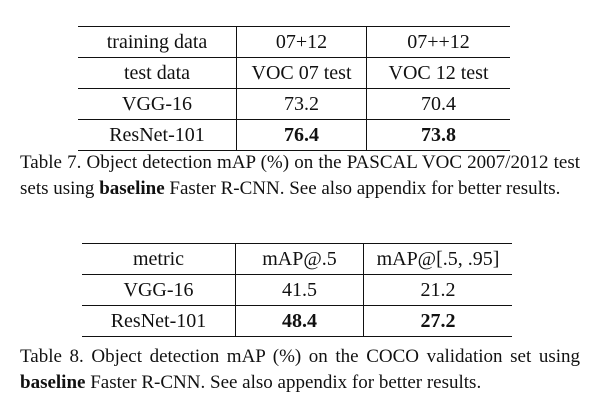  What do you see at coordinates (438, 104) in the screenshot?
I see `value-cell: 70.4` at bounding box center [438, 104].